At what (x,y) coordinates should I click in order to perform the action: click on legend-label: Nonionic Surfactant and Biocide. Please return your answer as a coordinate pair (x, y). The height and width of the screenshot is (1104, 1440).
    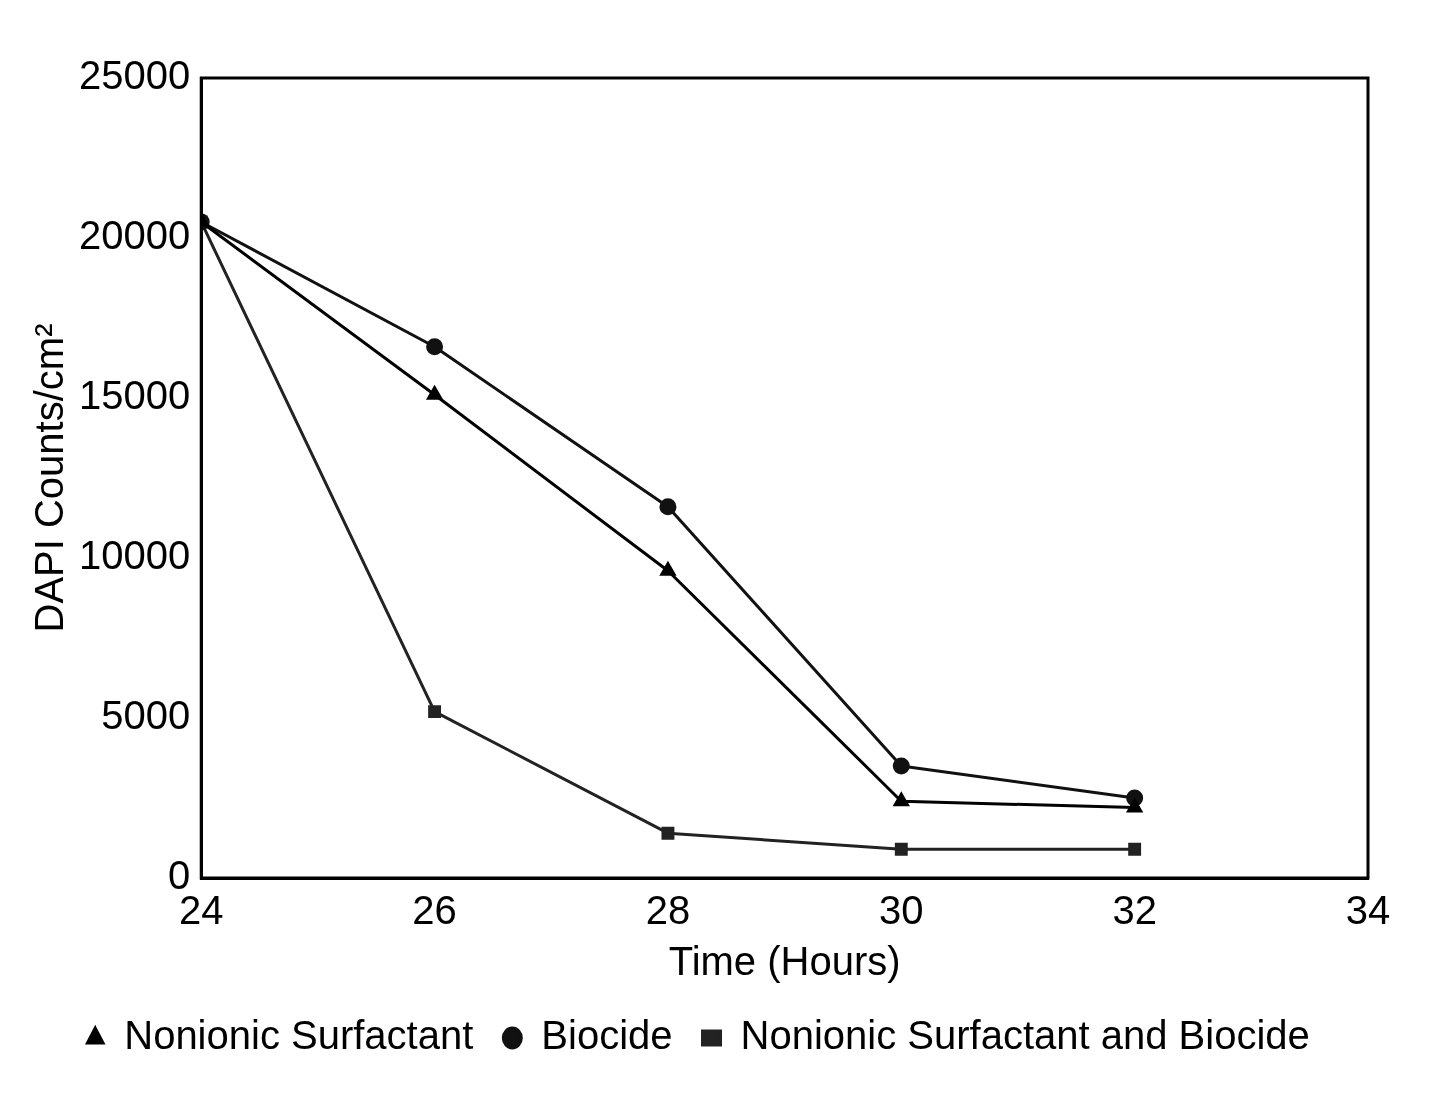
    Looking at the image, I should click on (1025, 1035).